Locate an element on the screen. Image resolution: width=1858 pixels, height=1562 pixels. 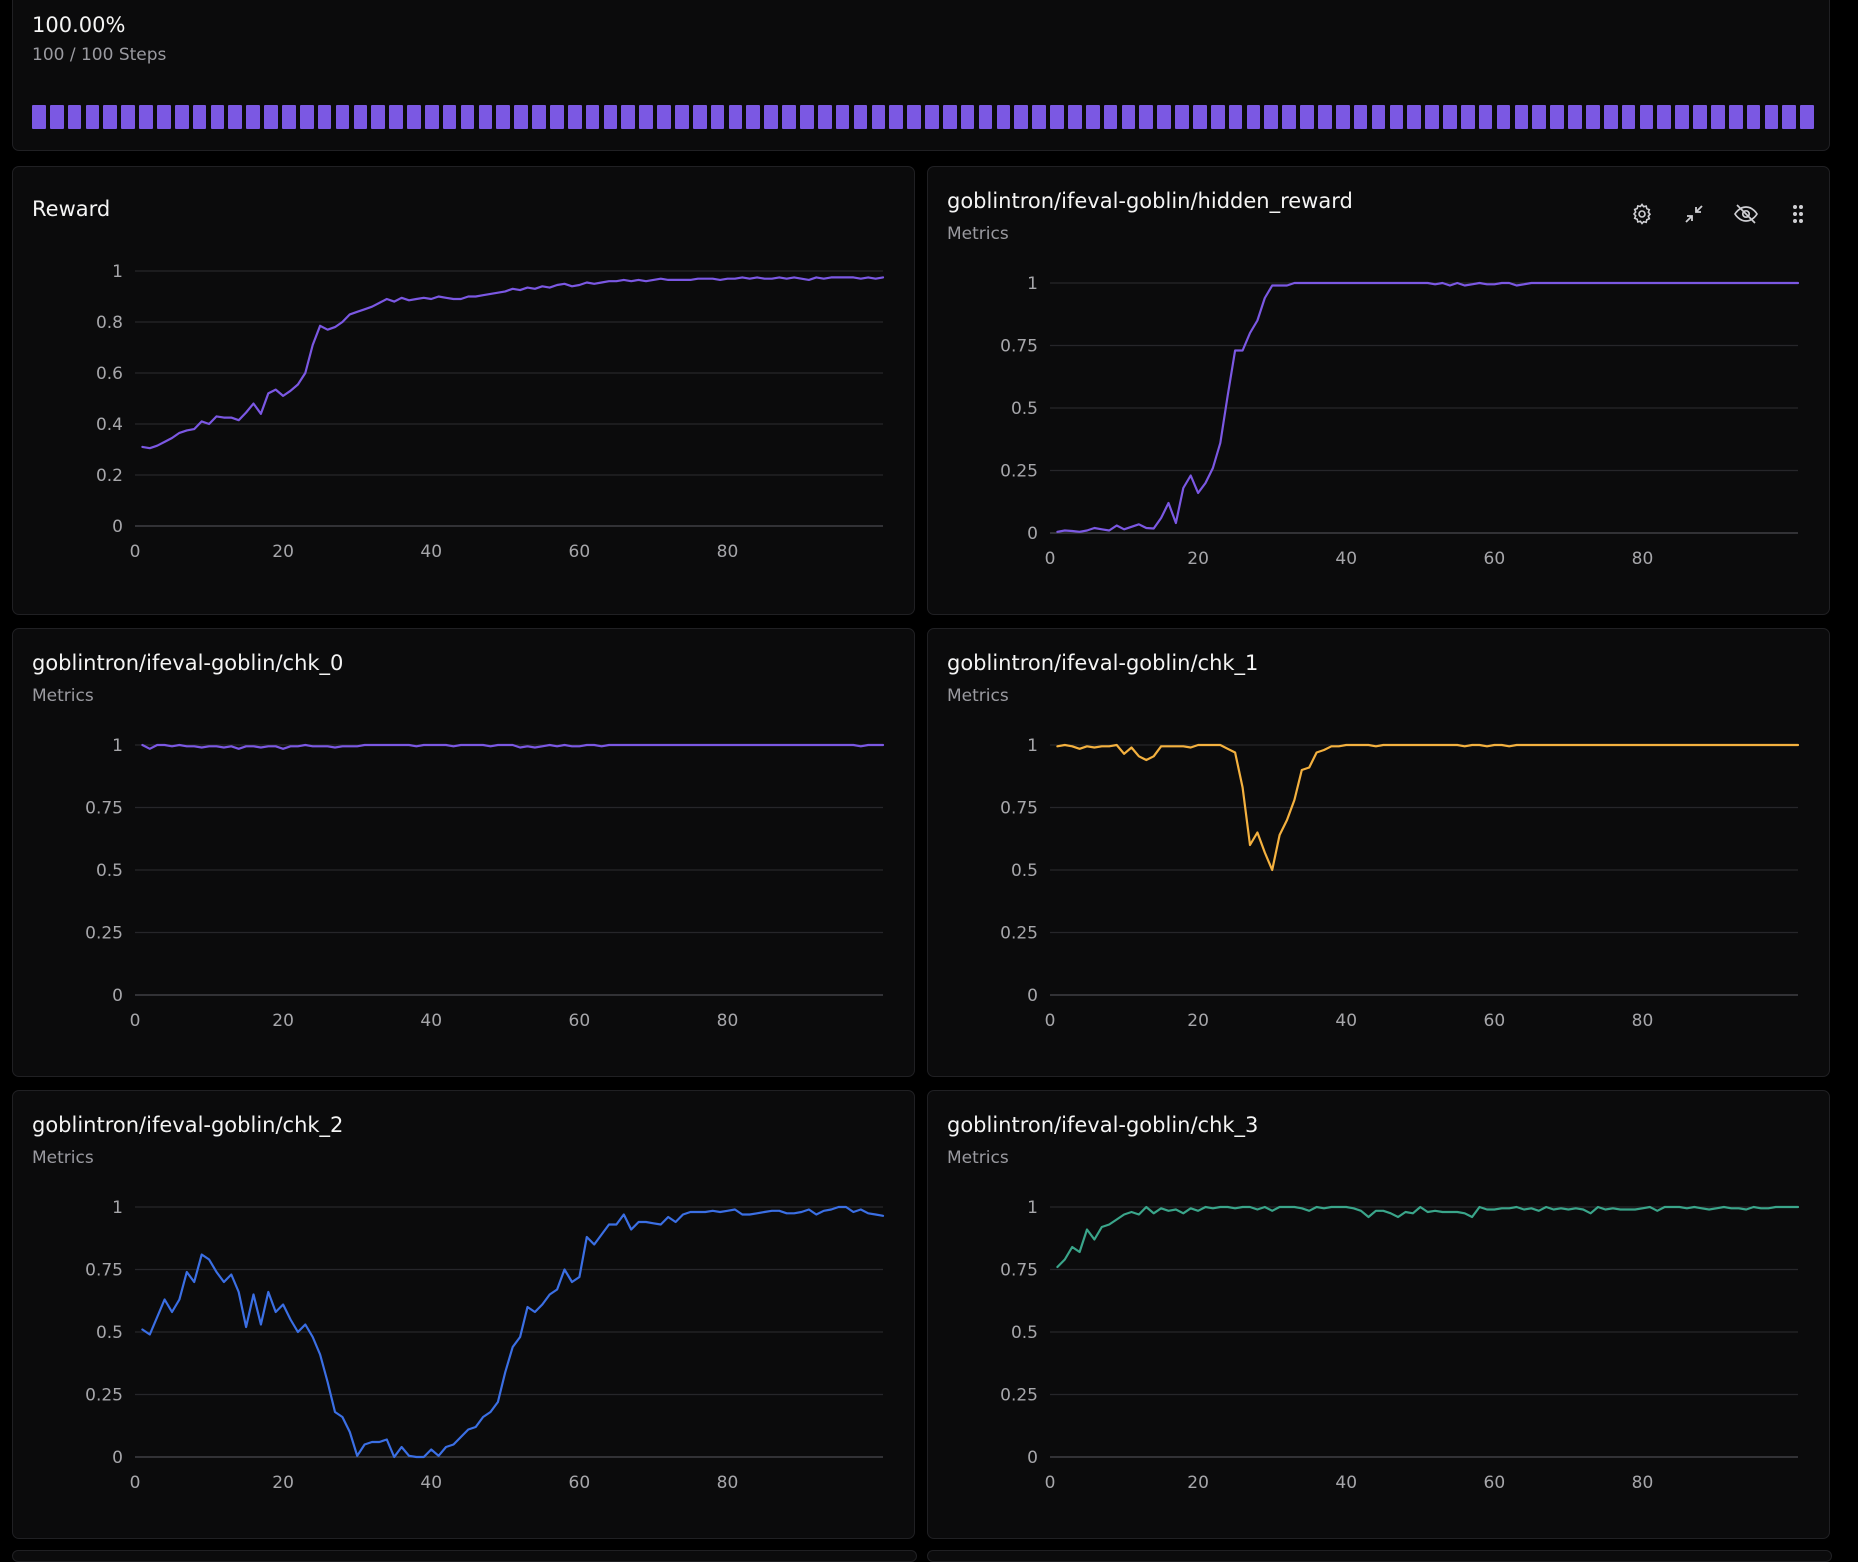
chart-title: goblintron/ifeval-goblin/hidden_reward is located at coordinates (1150, 201).